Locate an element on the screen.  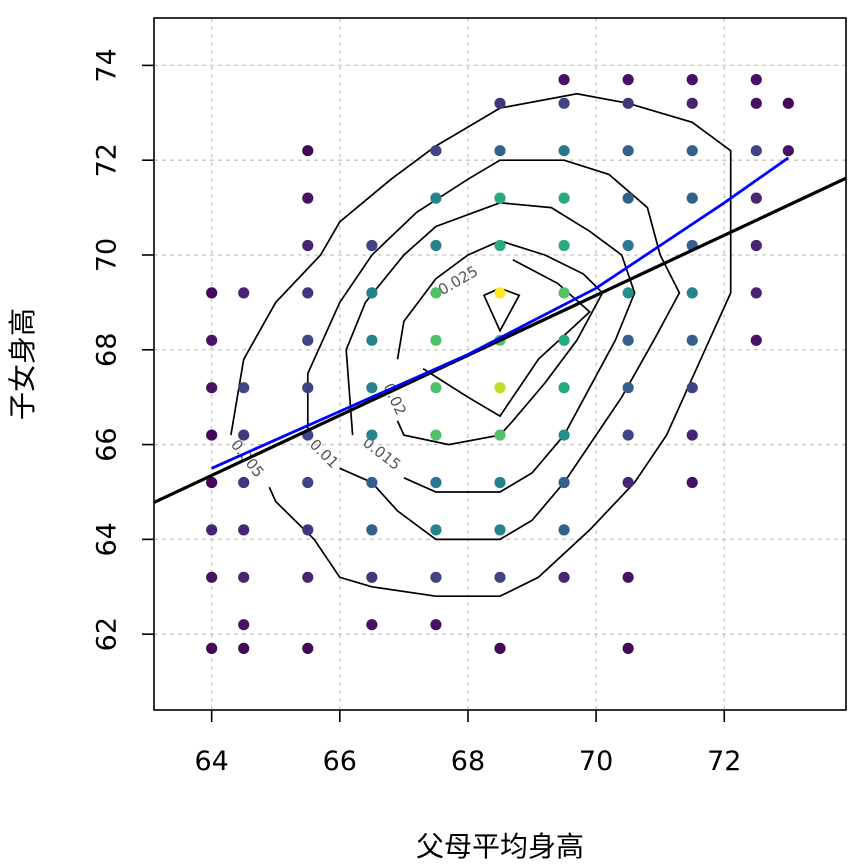
x-axis: 64 66 68 70 72 is located at coordinates (467, 743).